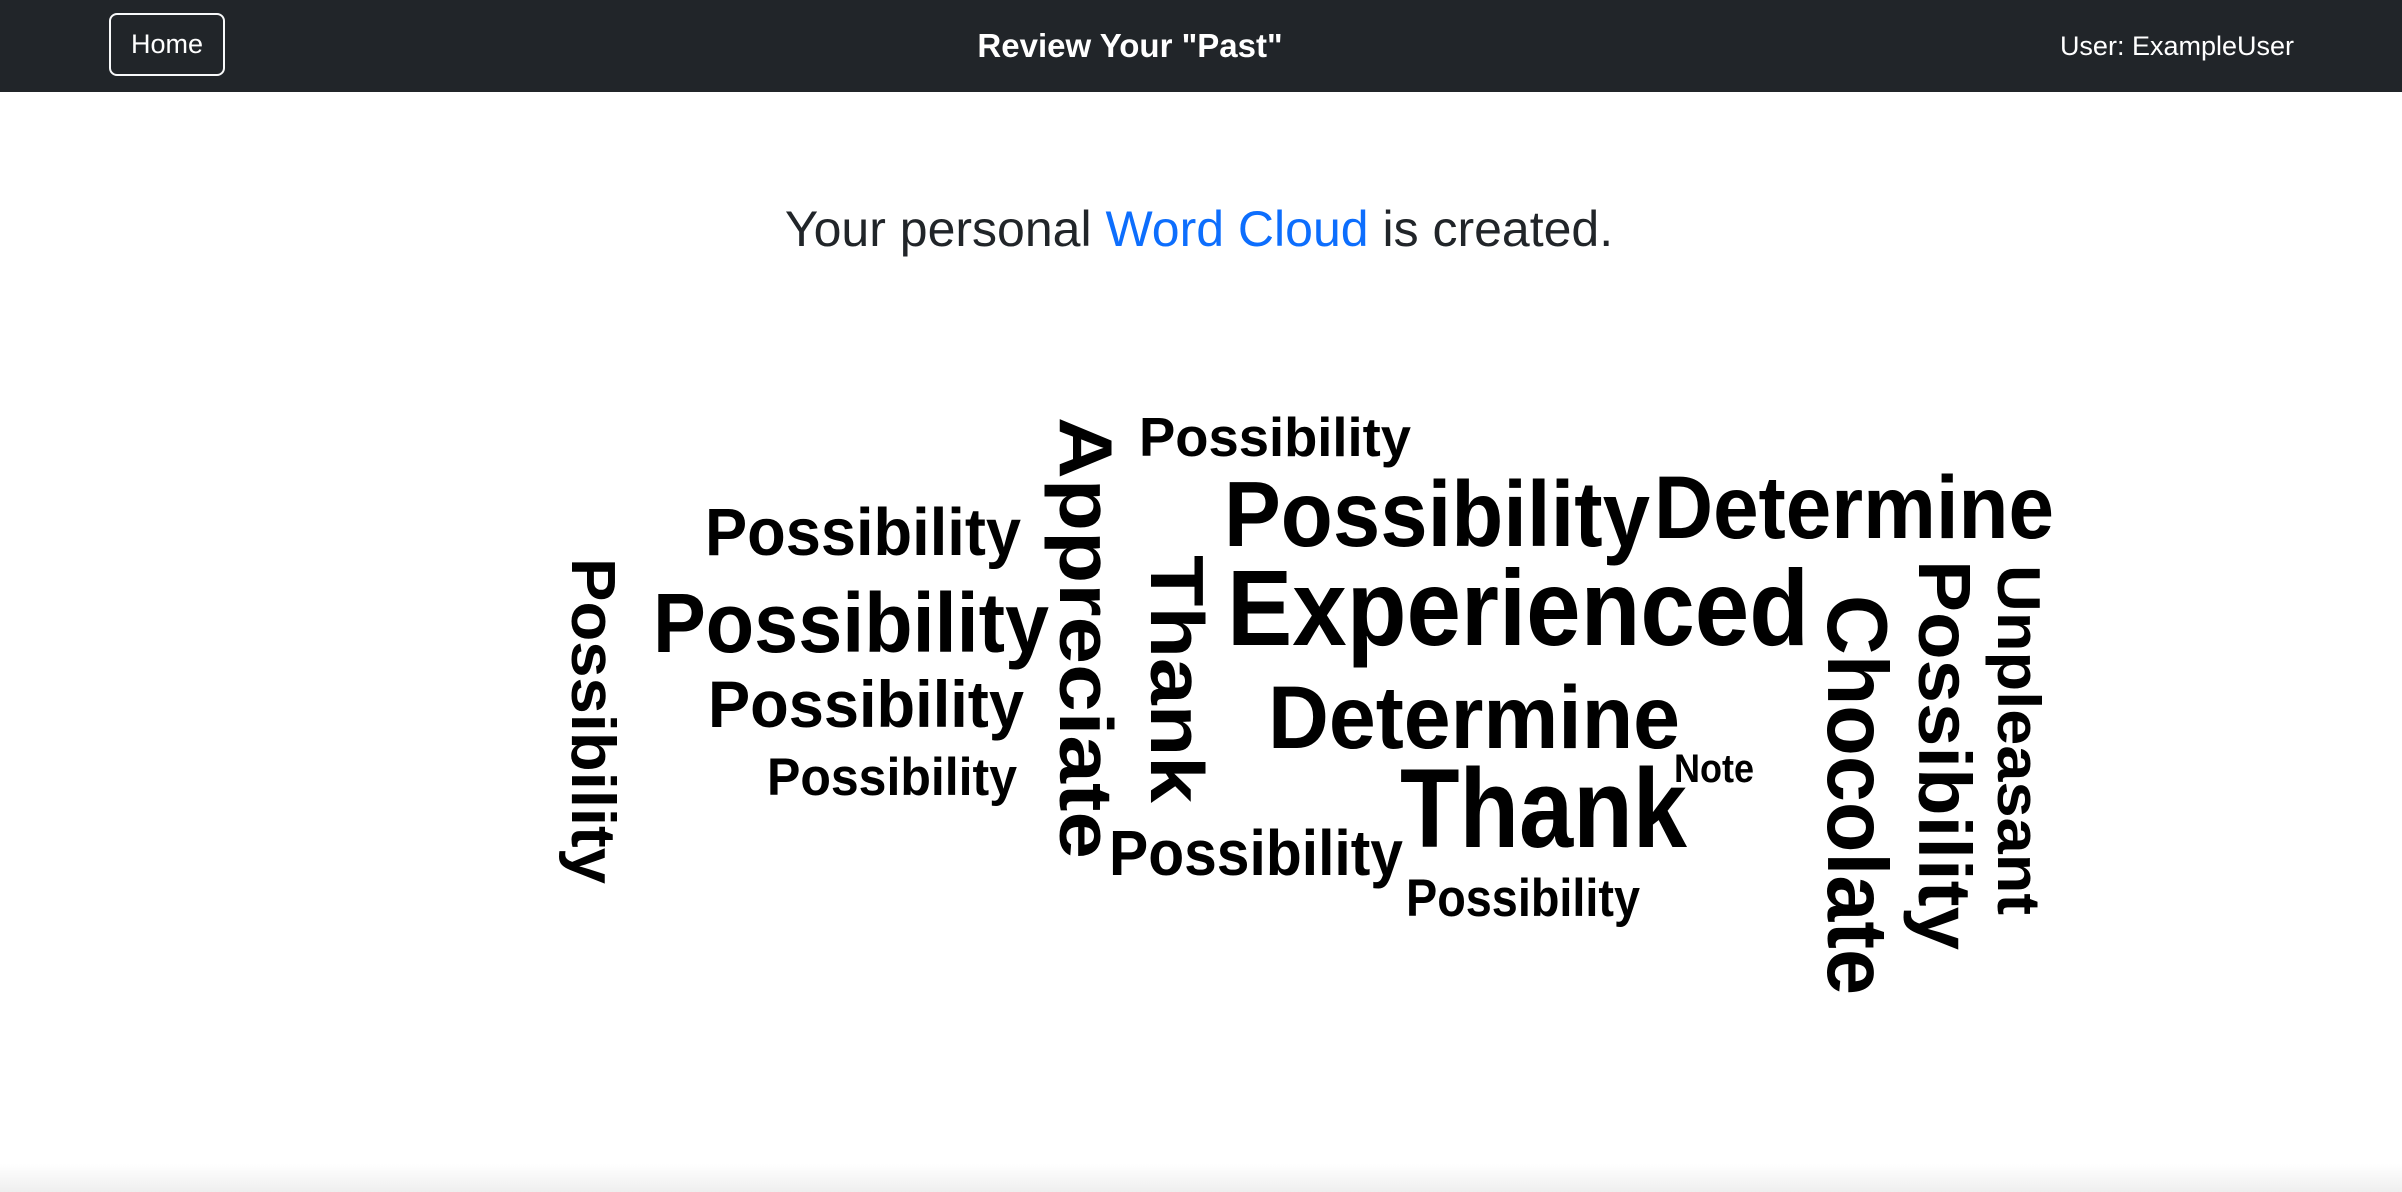 Image resolution: width=2402 pixels, height=1192 pixels. What do you see at coordinates (1491, 229) in the screenshot?
I see `headline-suffix: is created.` at bounding box center [1491, 229].